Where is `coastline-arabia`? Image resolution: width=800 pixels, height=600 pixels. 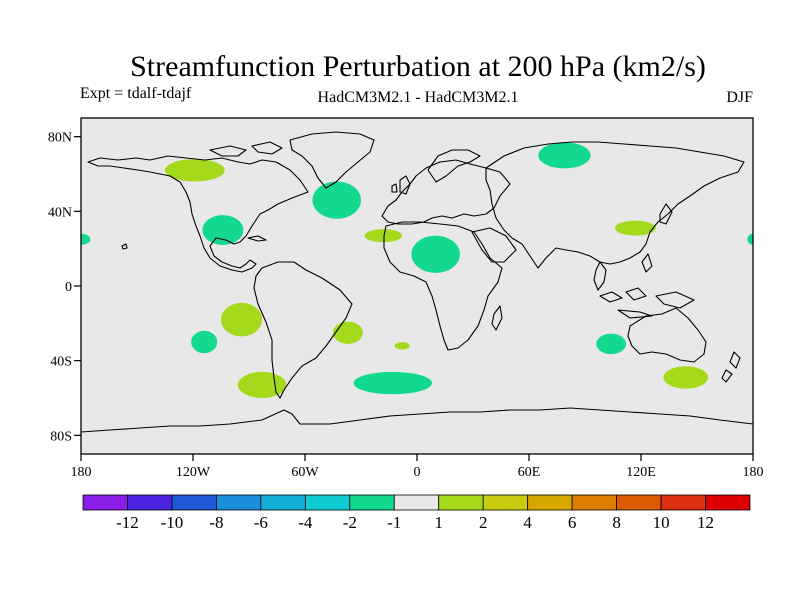
coastline-arabia is located at coordinates (494, 245).